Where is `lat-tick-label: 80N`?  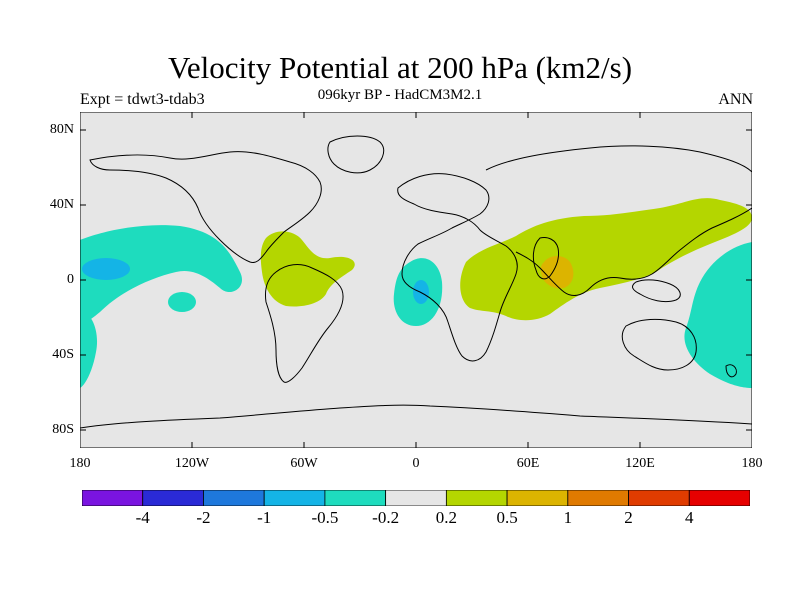
lat-tick-label: 80N is located at coordinates (61, 129).